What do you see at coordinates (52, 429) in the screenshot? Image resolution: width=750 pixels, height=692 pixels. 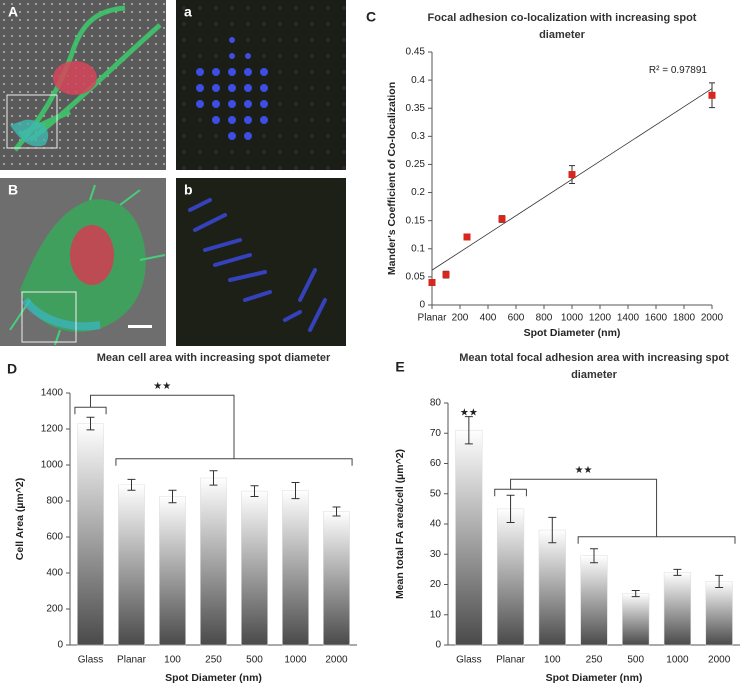 I see `y-tick-label: 1200` at bounding box center [52, 429].